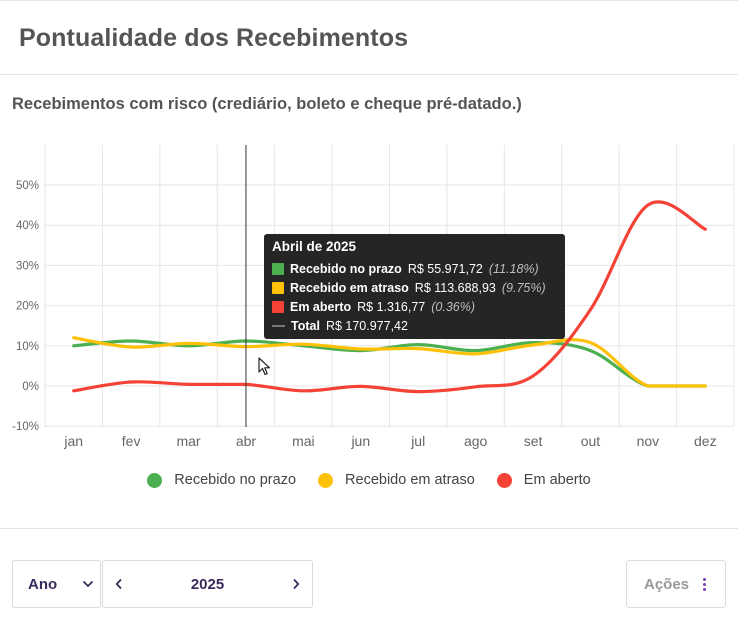  Describe the element at coordinates (455, 287) in the screenshot. I see `tooltip-value: R$ 113.688,93` at that location.